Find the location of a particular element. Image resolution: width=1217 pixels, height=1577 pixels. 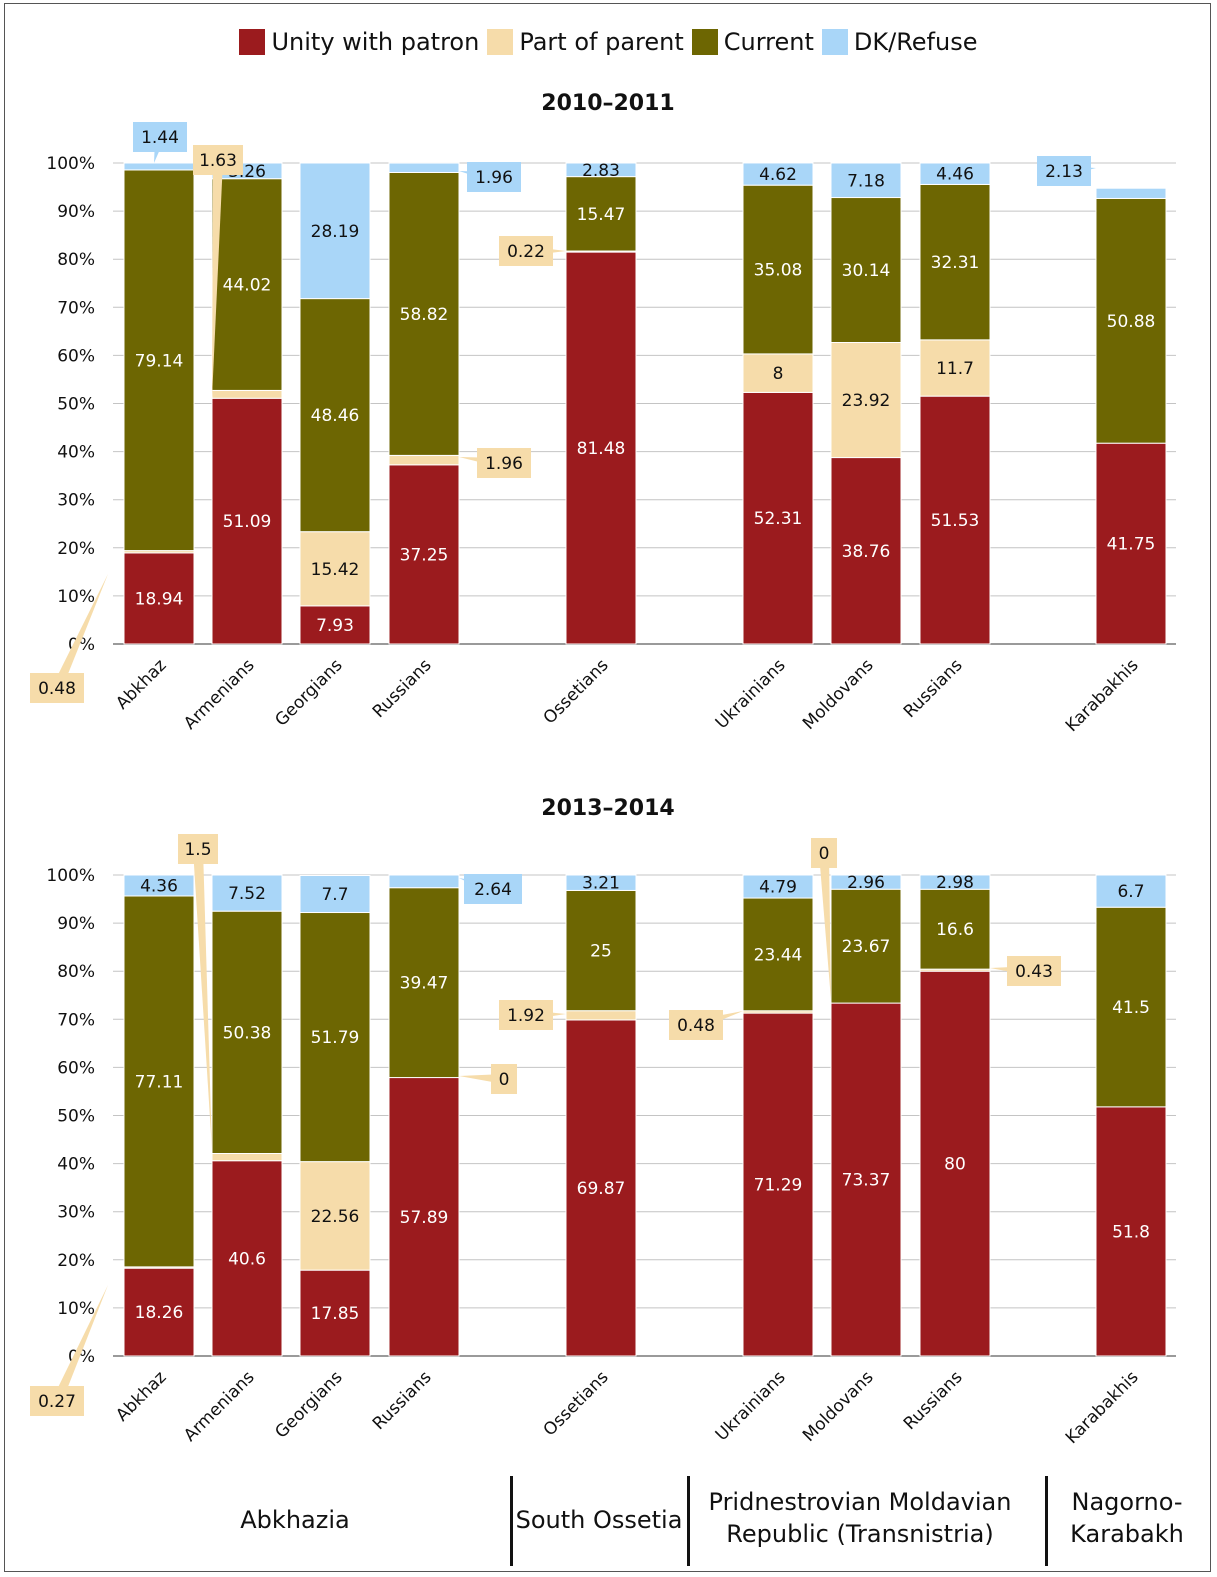

data-label: 52.31 is located at coordinates (778, 519).